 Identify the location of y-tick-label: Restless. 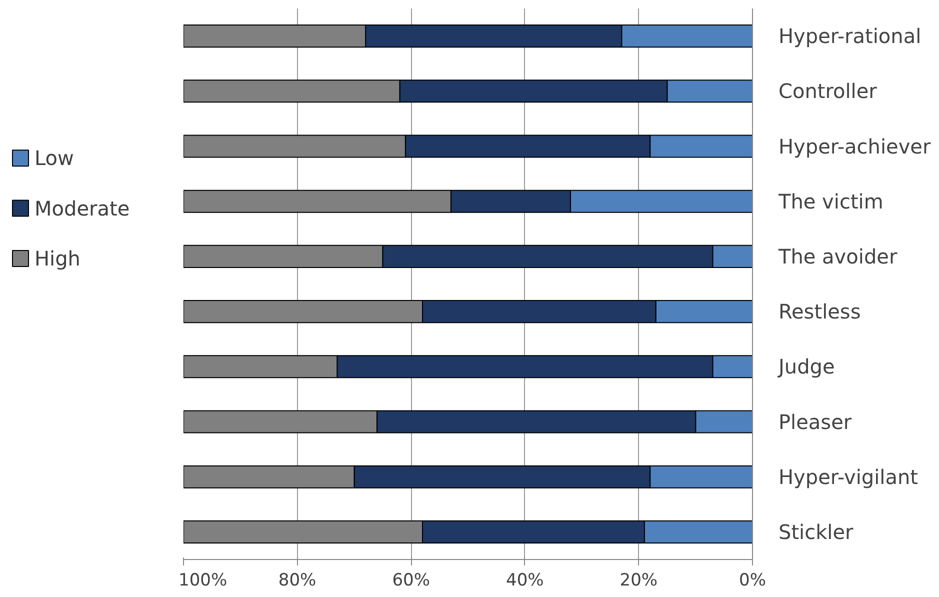
(819, 312).